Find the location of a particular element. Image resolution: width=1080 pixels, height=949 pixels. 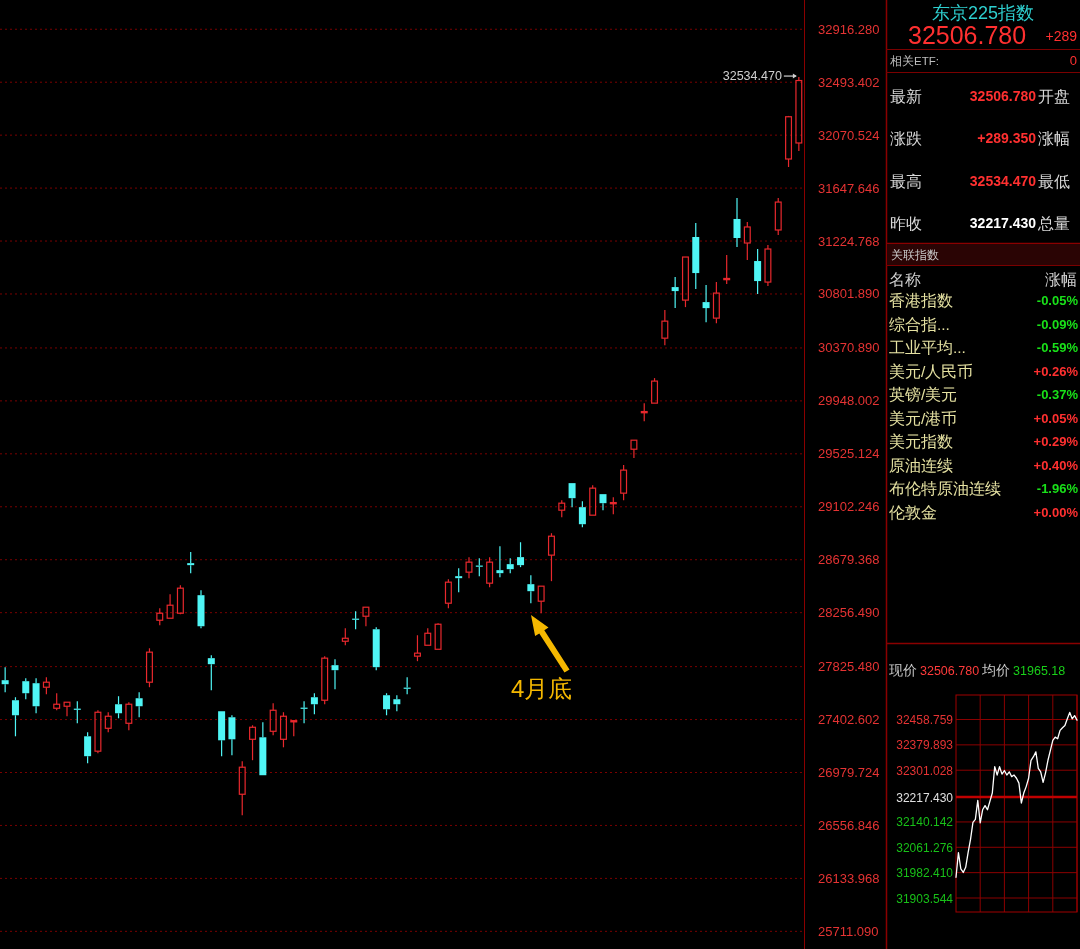

y-tick-label: 30370.890 is located at coordinates (849, 348).